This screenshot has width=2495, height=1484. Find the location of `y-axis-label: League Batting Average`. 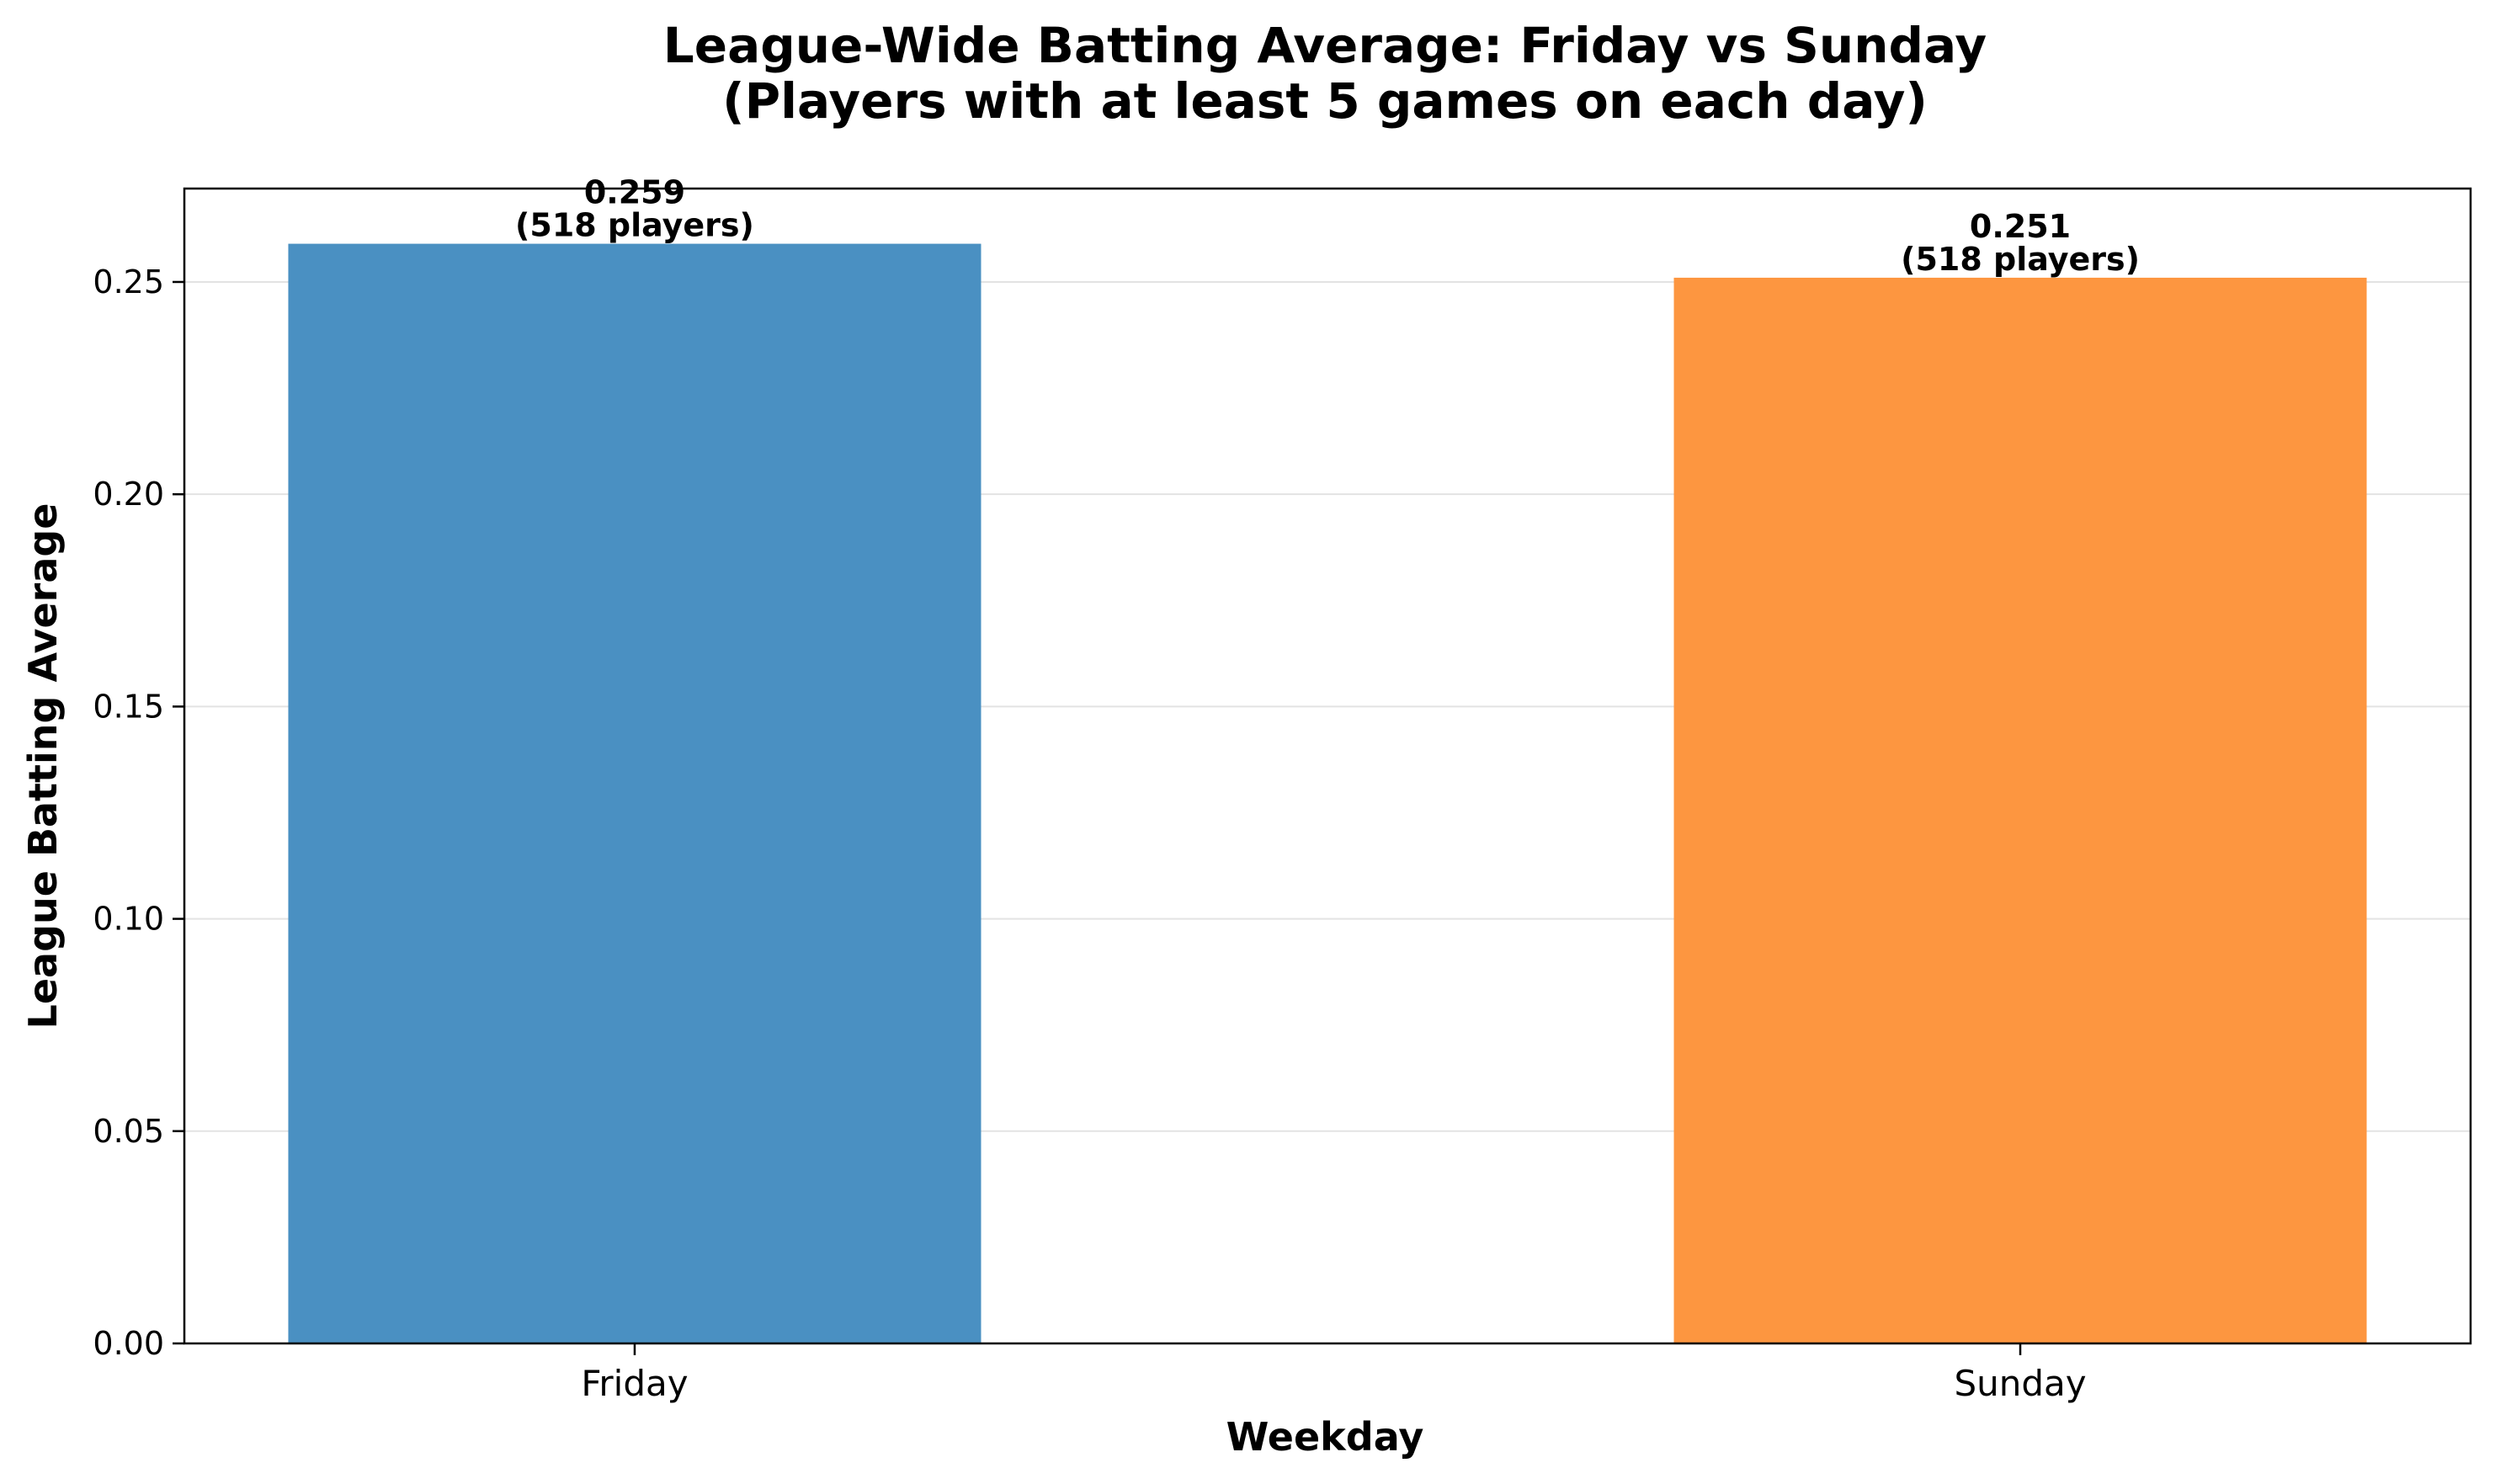

y-axis-label: League Batting Average is located at coordinates (43, 766).